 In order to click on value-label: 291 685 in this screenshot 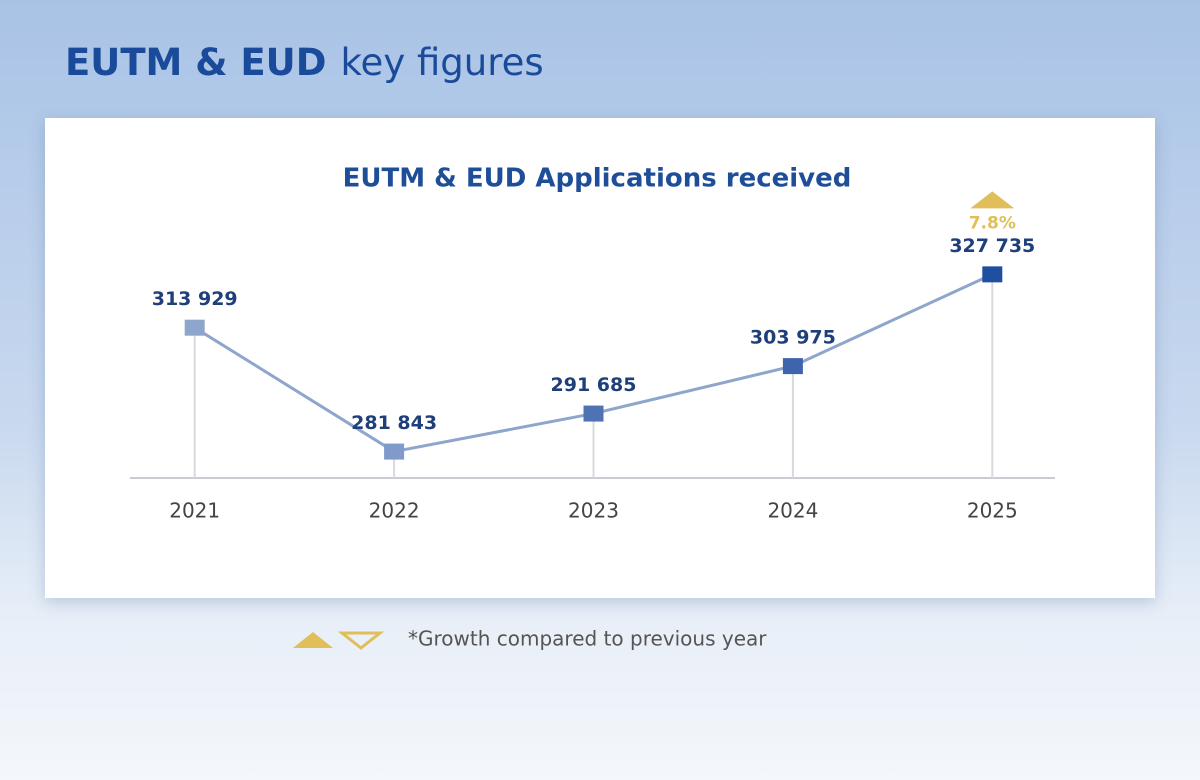, I will do `click(594, 385)`.